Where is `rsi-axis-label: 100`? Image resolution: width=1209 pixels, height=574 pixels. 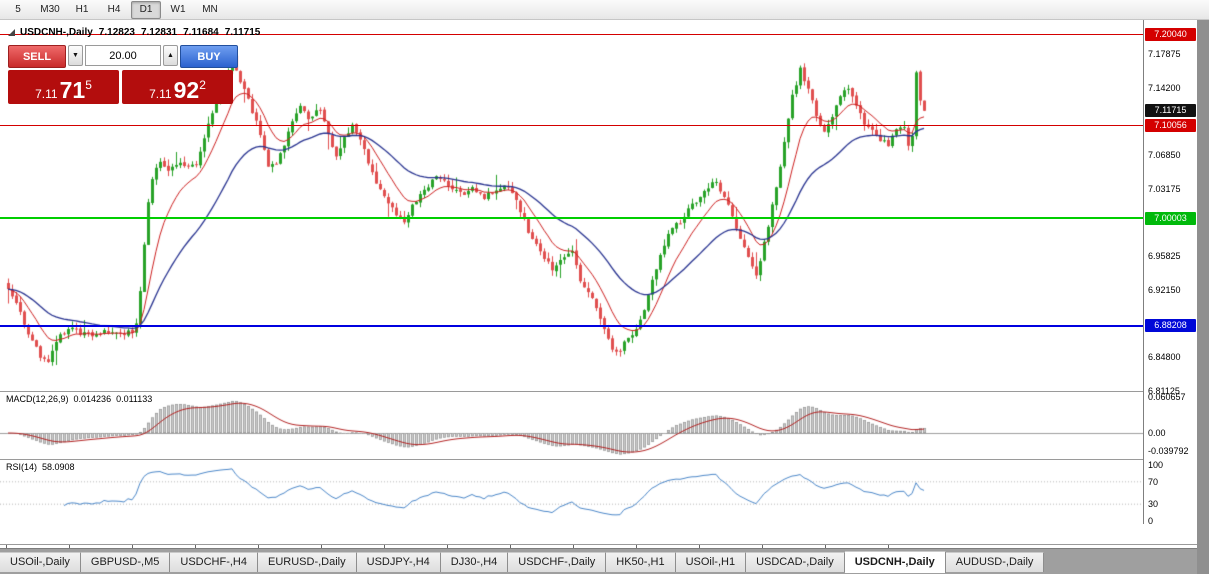 rsi-axis-label: 100 is located at coordinates (1156, 465).